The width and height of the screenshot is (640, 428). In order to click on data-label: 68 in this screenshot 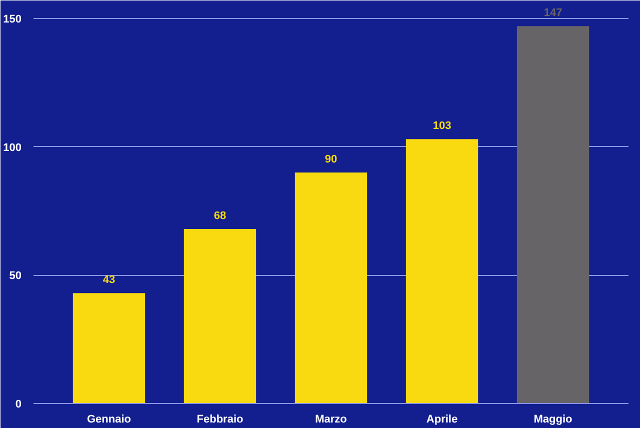, I will do `click(220, 216)`.